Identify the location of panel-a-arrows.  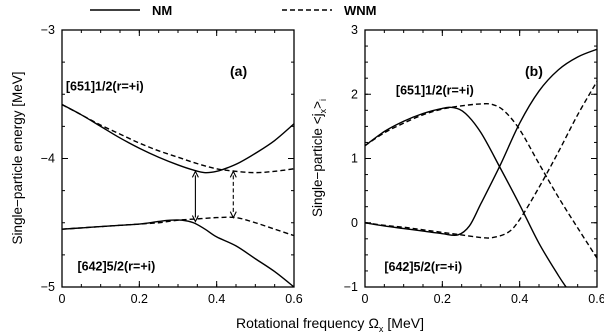
(214, 196).